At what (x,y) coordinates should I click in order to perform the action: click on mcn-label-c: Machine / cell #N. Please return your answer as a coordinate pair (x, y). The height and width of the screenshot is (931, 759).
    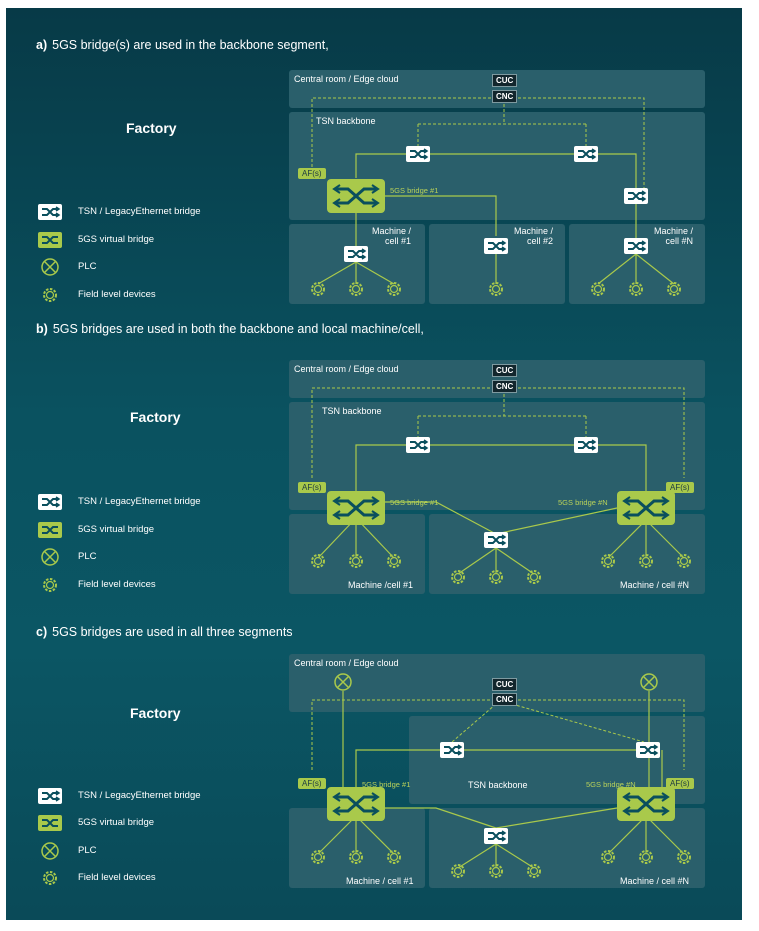
    Looking at the image, I should click on (655, 881).